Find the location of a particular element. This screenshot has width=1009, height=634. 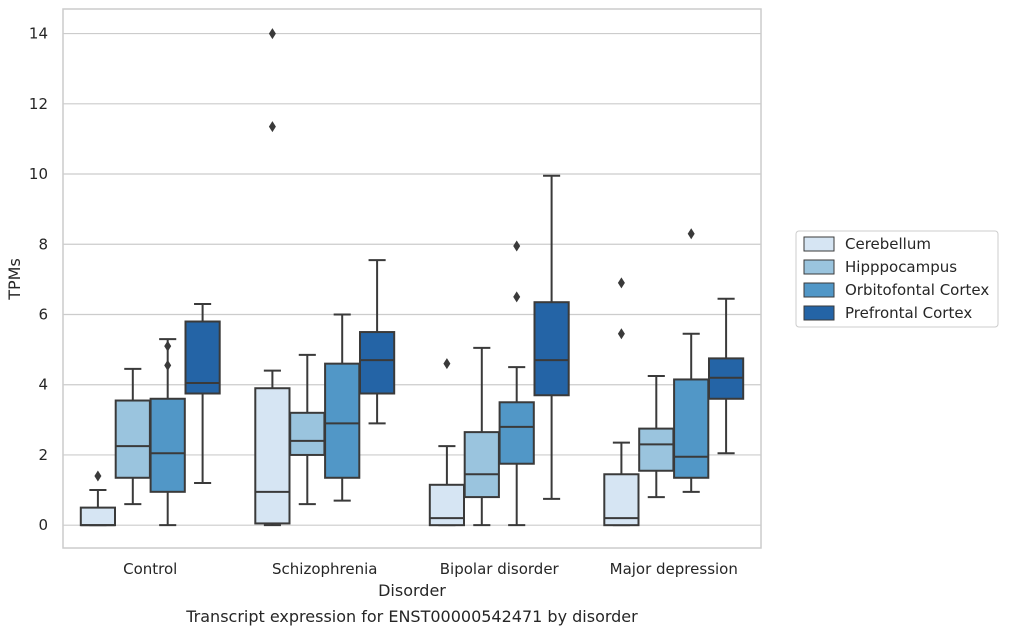

x-tick-label: Major depression is located at coordinates (674, 569).